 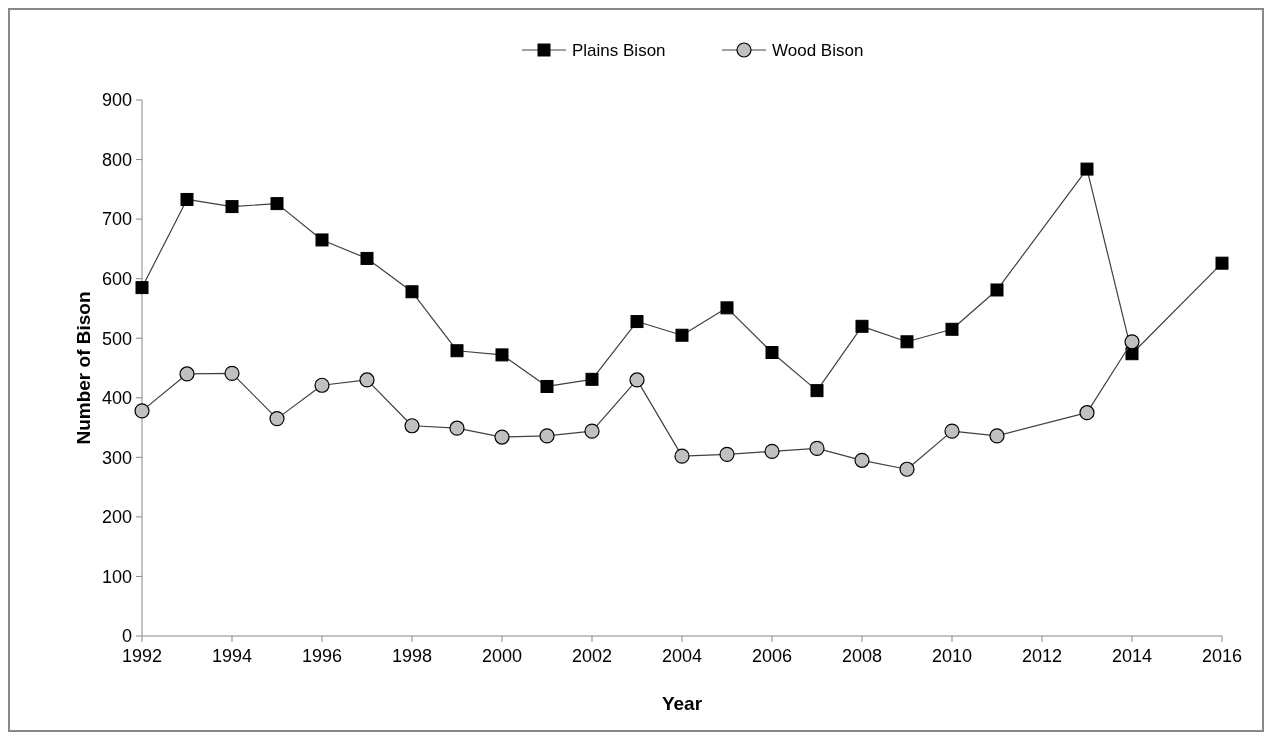 I want to click on y-tick-label: 100, so click(x=116, y=576).